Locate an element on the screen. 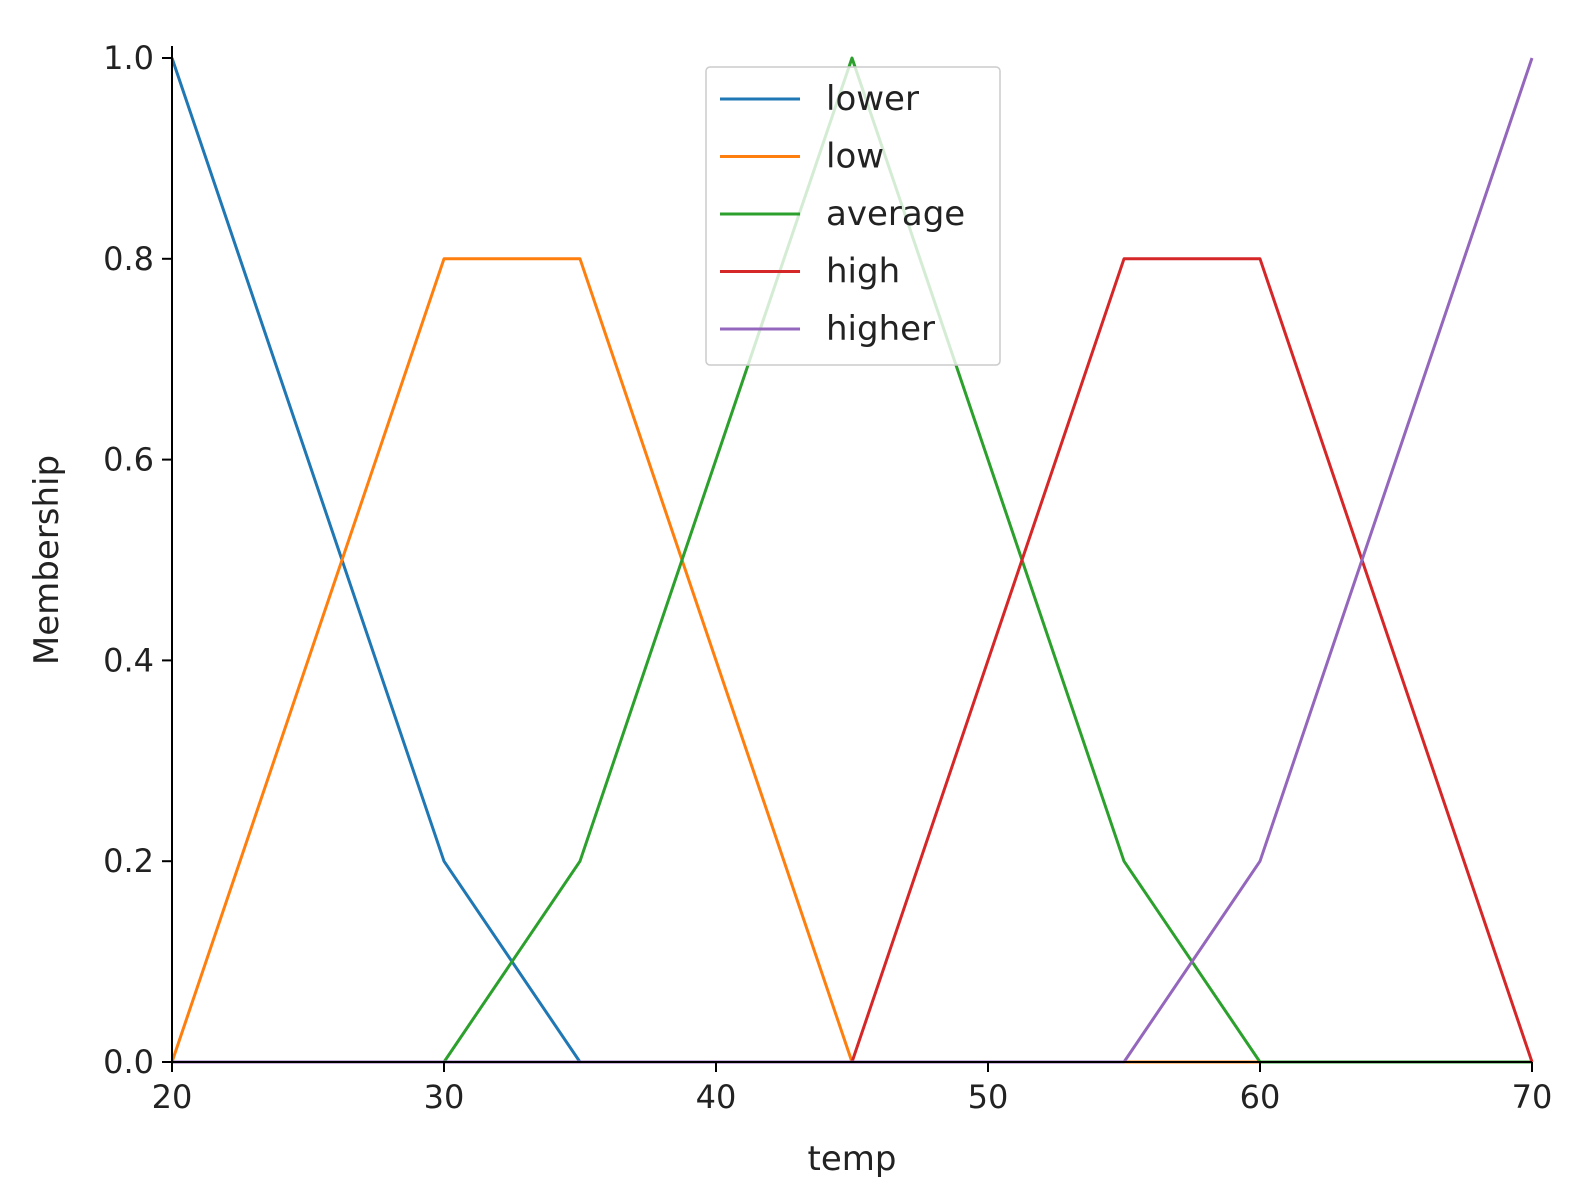  y-tick-label: 0.4 is located at coordinates (128, 660).